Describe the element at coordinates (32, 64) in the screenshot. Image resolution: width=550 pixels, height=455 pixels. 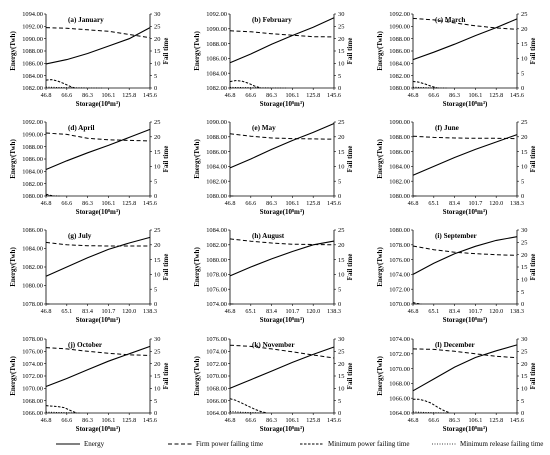
I see `y-tick-label: 1086.00` at that location.